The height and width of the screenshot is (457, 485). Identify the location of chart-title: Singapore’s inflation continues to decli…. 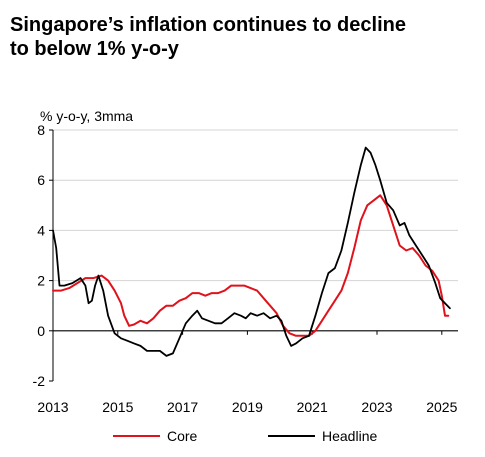
(245, 37).